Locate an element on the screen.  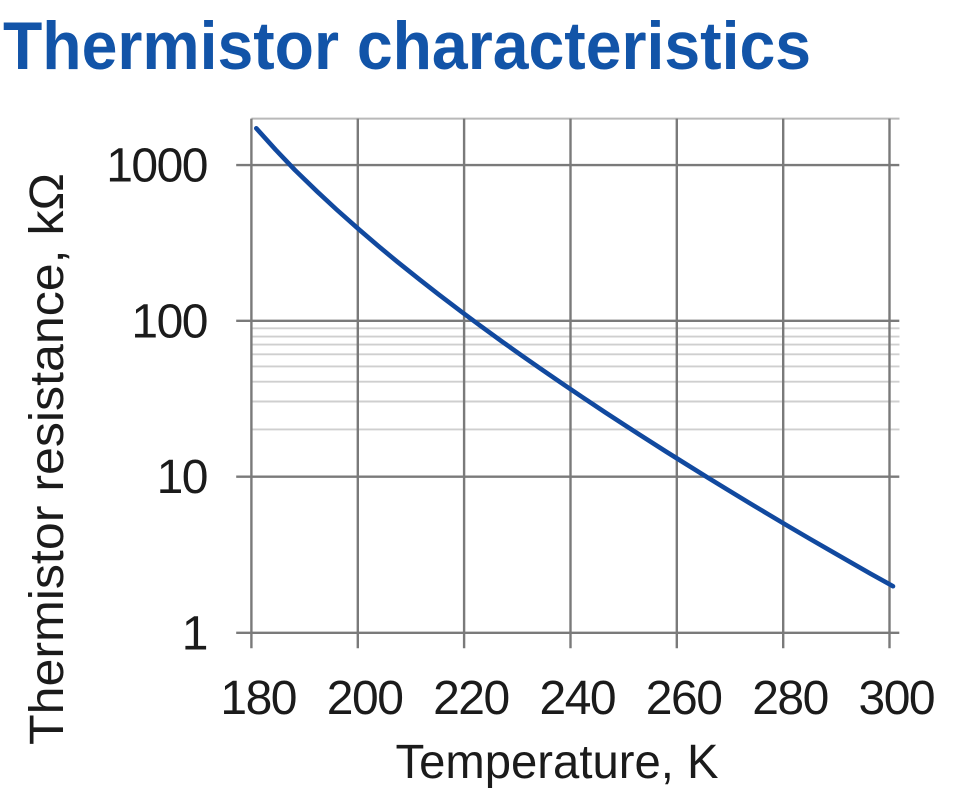
svg-text: 180 is located at coordinates (258, 698).